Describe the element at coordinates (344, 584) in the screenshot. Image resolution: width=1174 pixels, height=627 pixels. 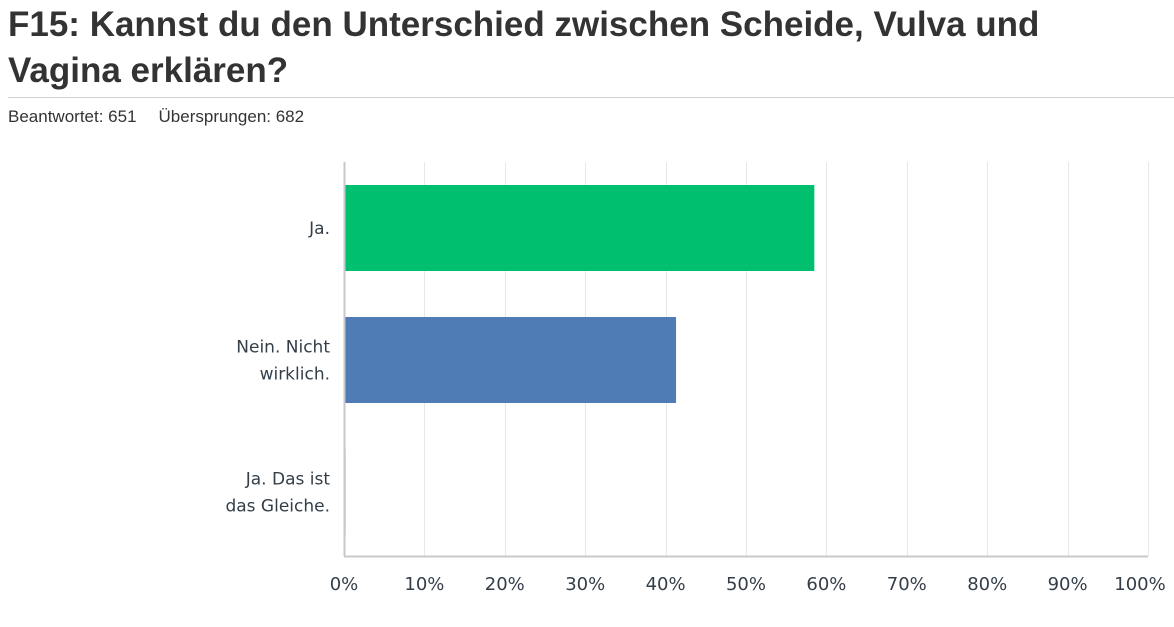
I see `x-tick-label: 0%` at that location.